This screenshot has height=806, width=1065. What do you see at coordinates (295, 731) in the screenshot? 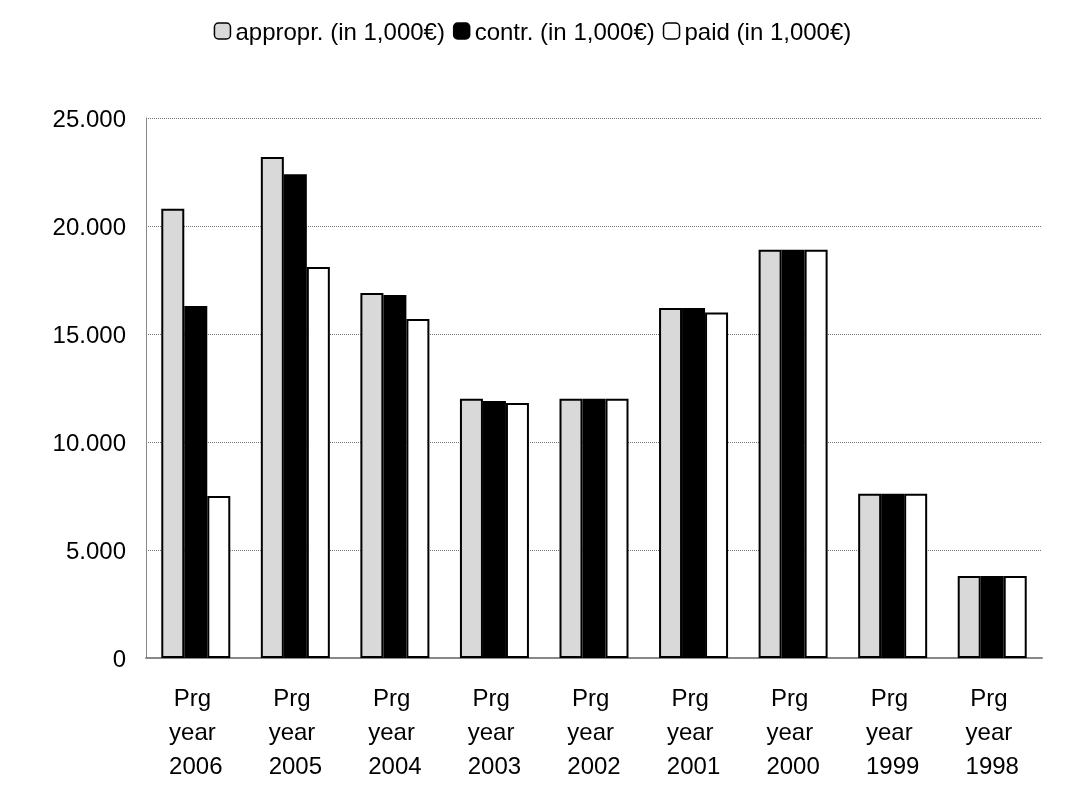
I see `x-tick-label: Prg year 2005` at bounding box center [295, 731].